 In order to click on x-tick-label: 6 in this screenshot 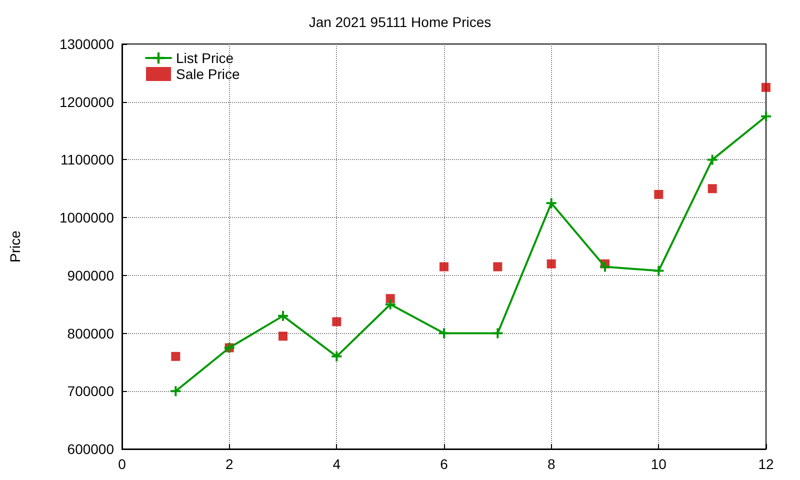, I will do `click(444, 464)`.